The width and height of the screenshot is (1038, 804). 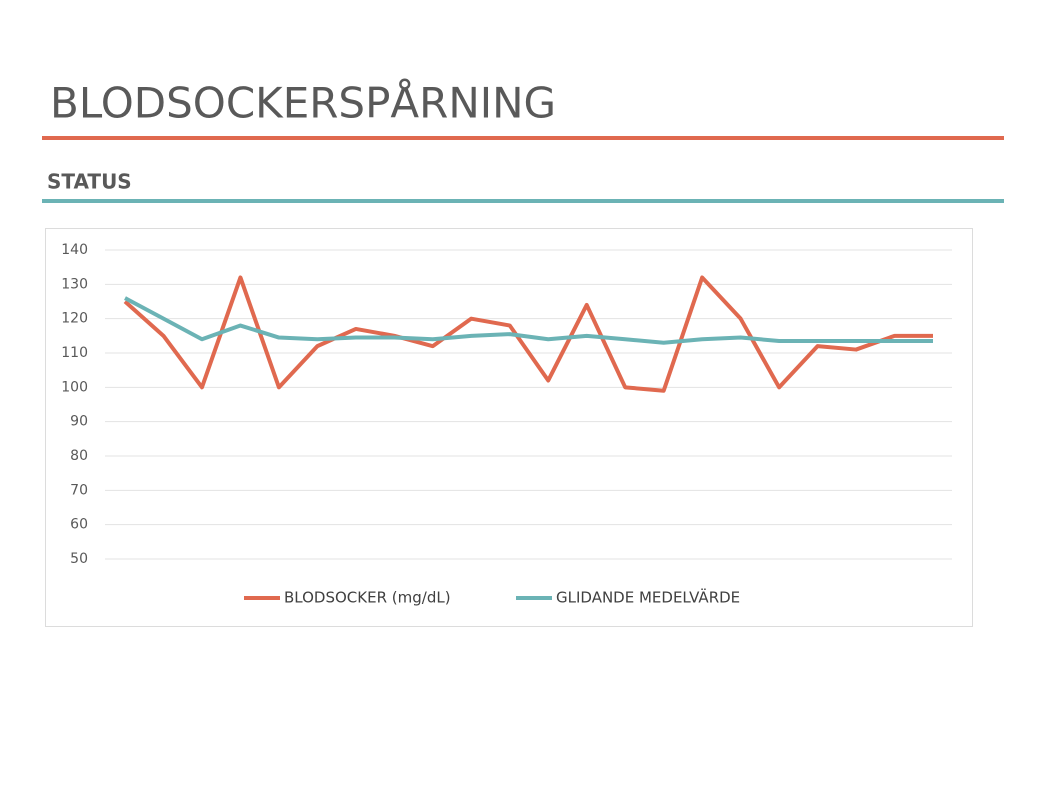 I want to click on y-tick-label: 90, so click(x=79, y=422).